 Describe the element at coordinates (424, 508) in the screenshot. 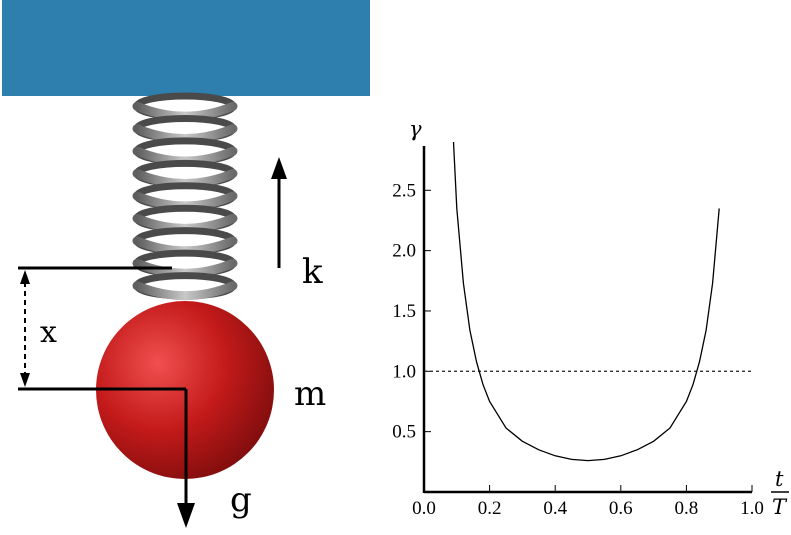

I see `x-tick-label: 0.0` at that location.